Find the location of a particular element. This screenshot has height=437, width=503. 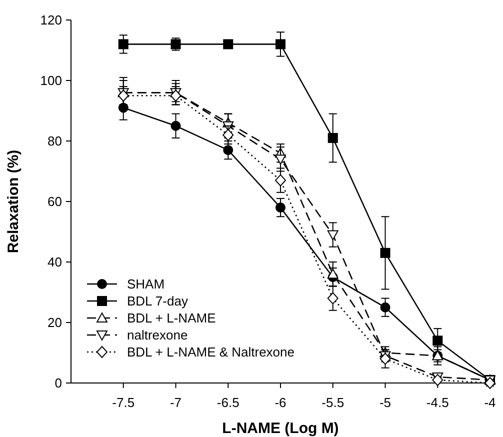

legend-label: naltrexone is located at coordinates (157, 335).